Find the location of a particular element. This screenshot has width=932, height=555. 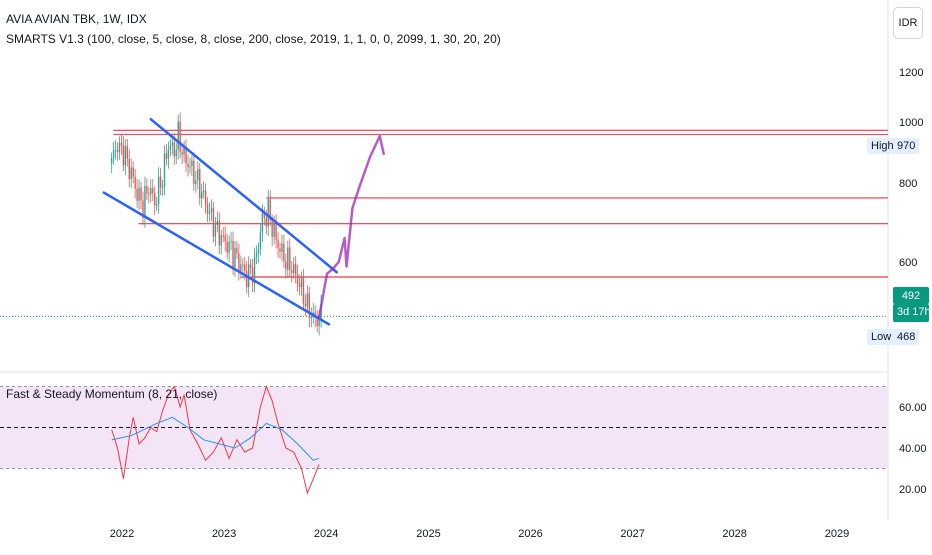

projection-path is located at coordinates (351, 226).